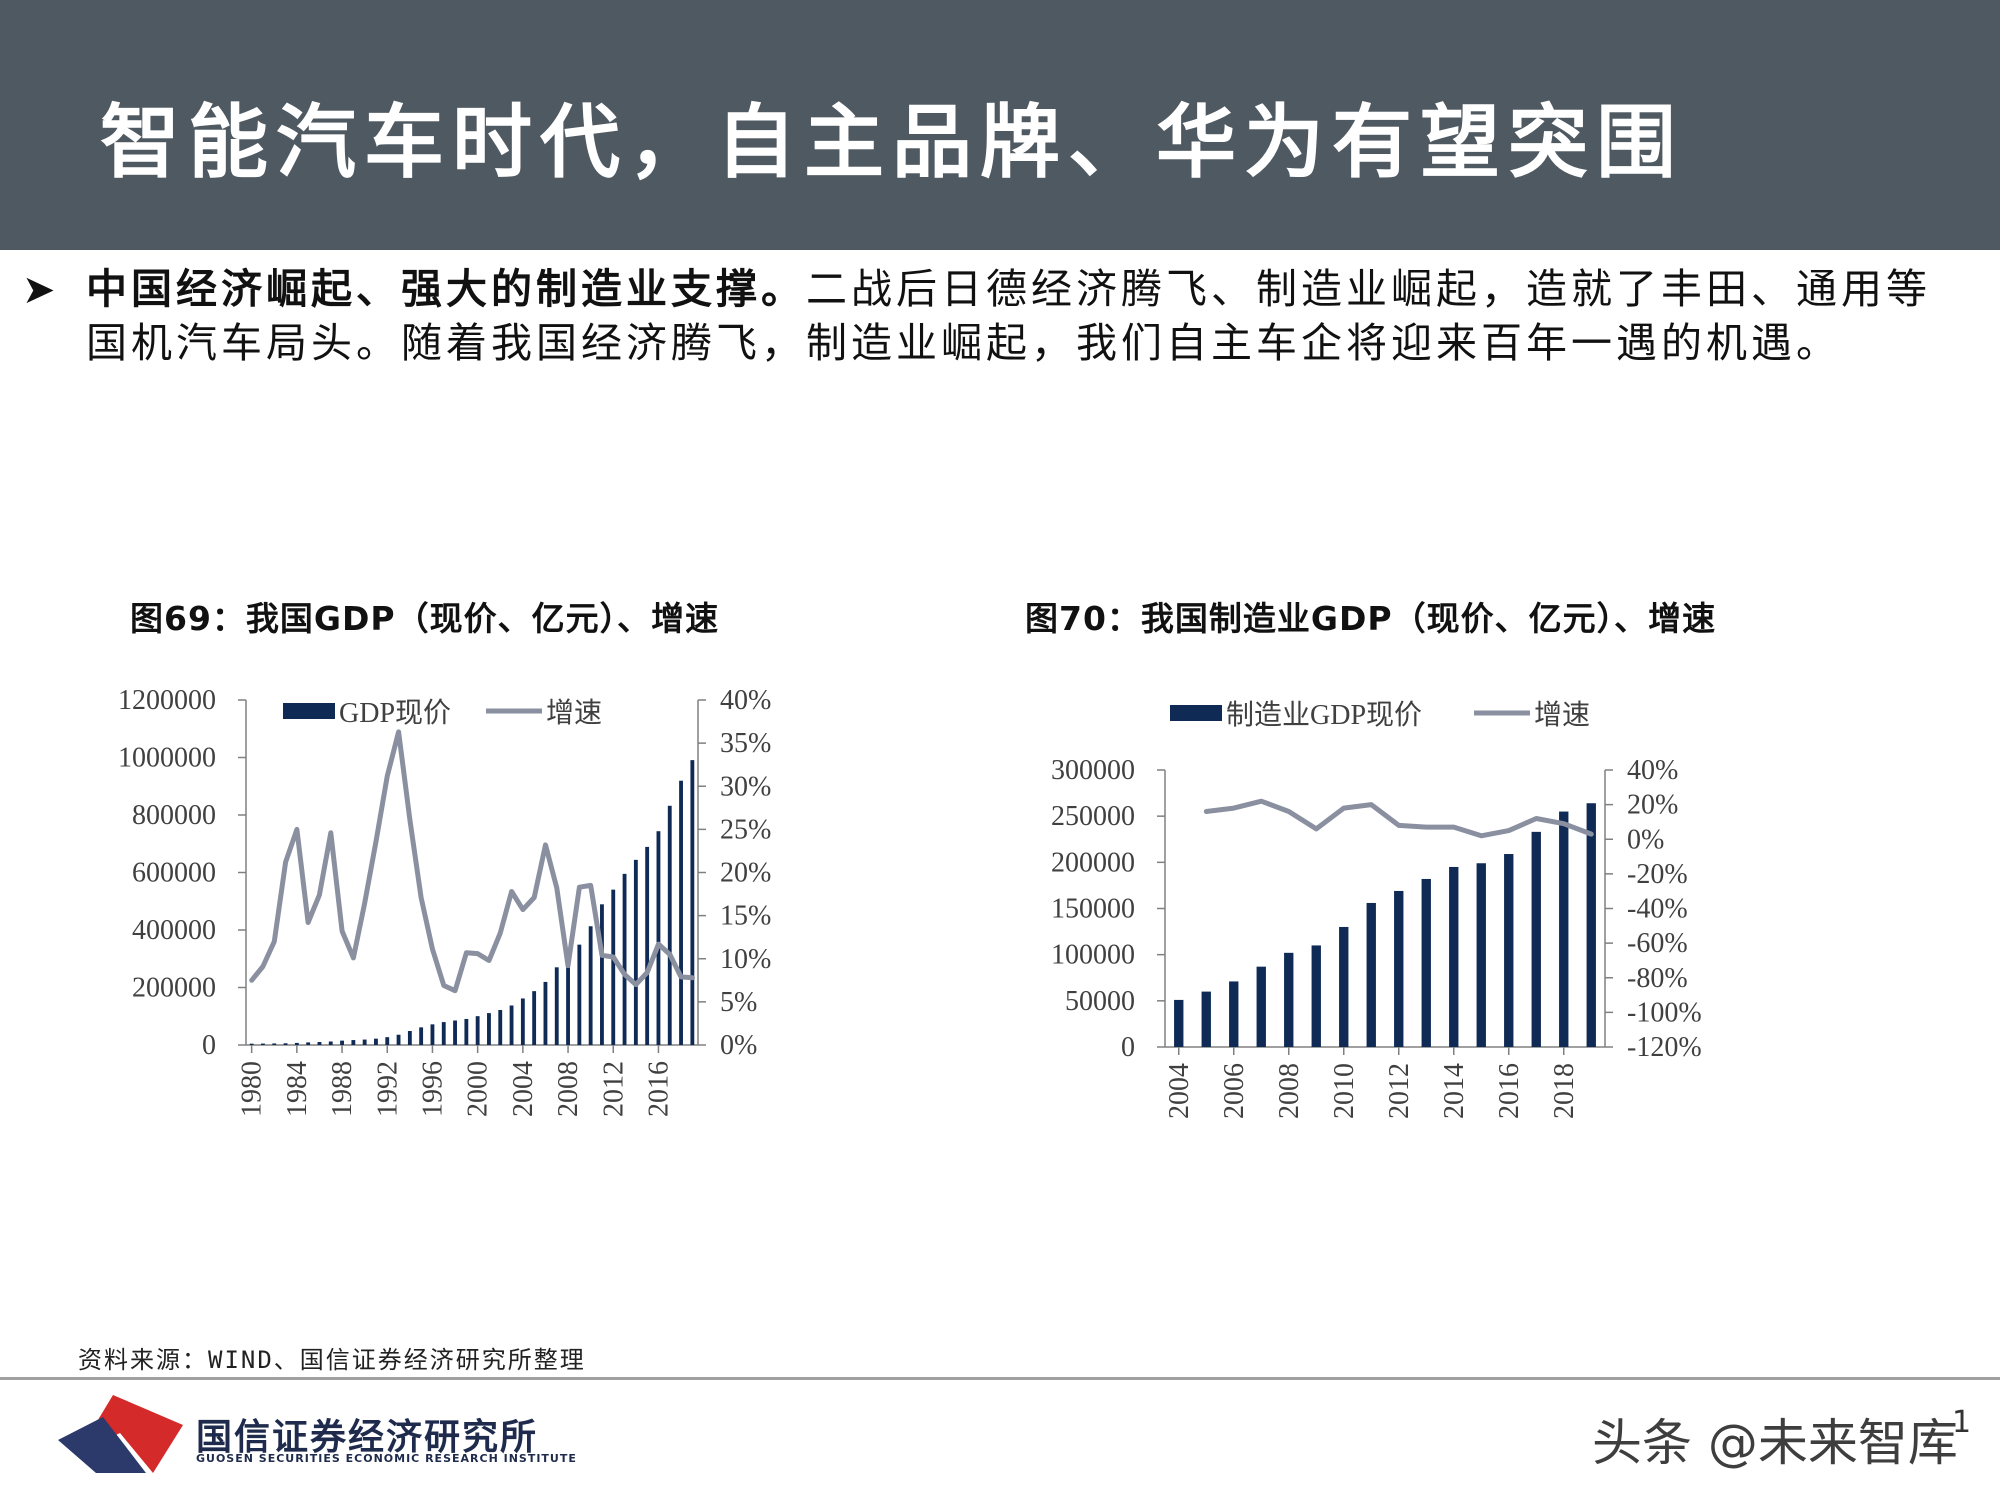  Describe the element at coordinates (1652, 805) in the screenshot. I see `right-y-tick-label: 20%` at that location.